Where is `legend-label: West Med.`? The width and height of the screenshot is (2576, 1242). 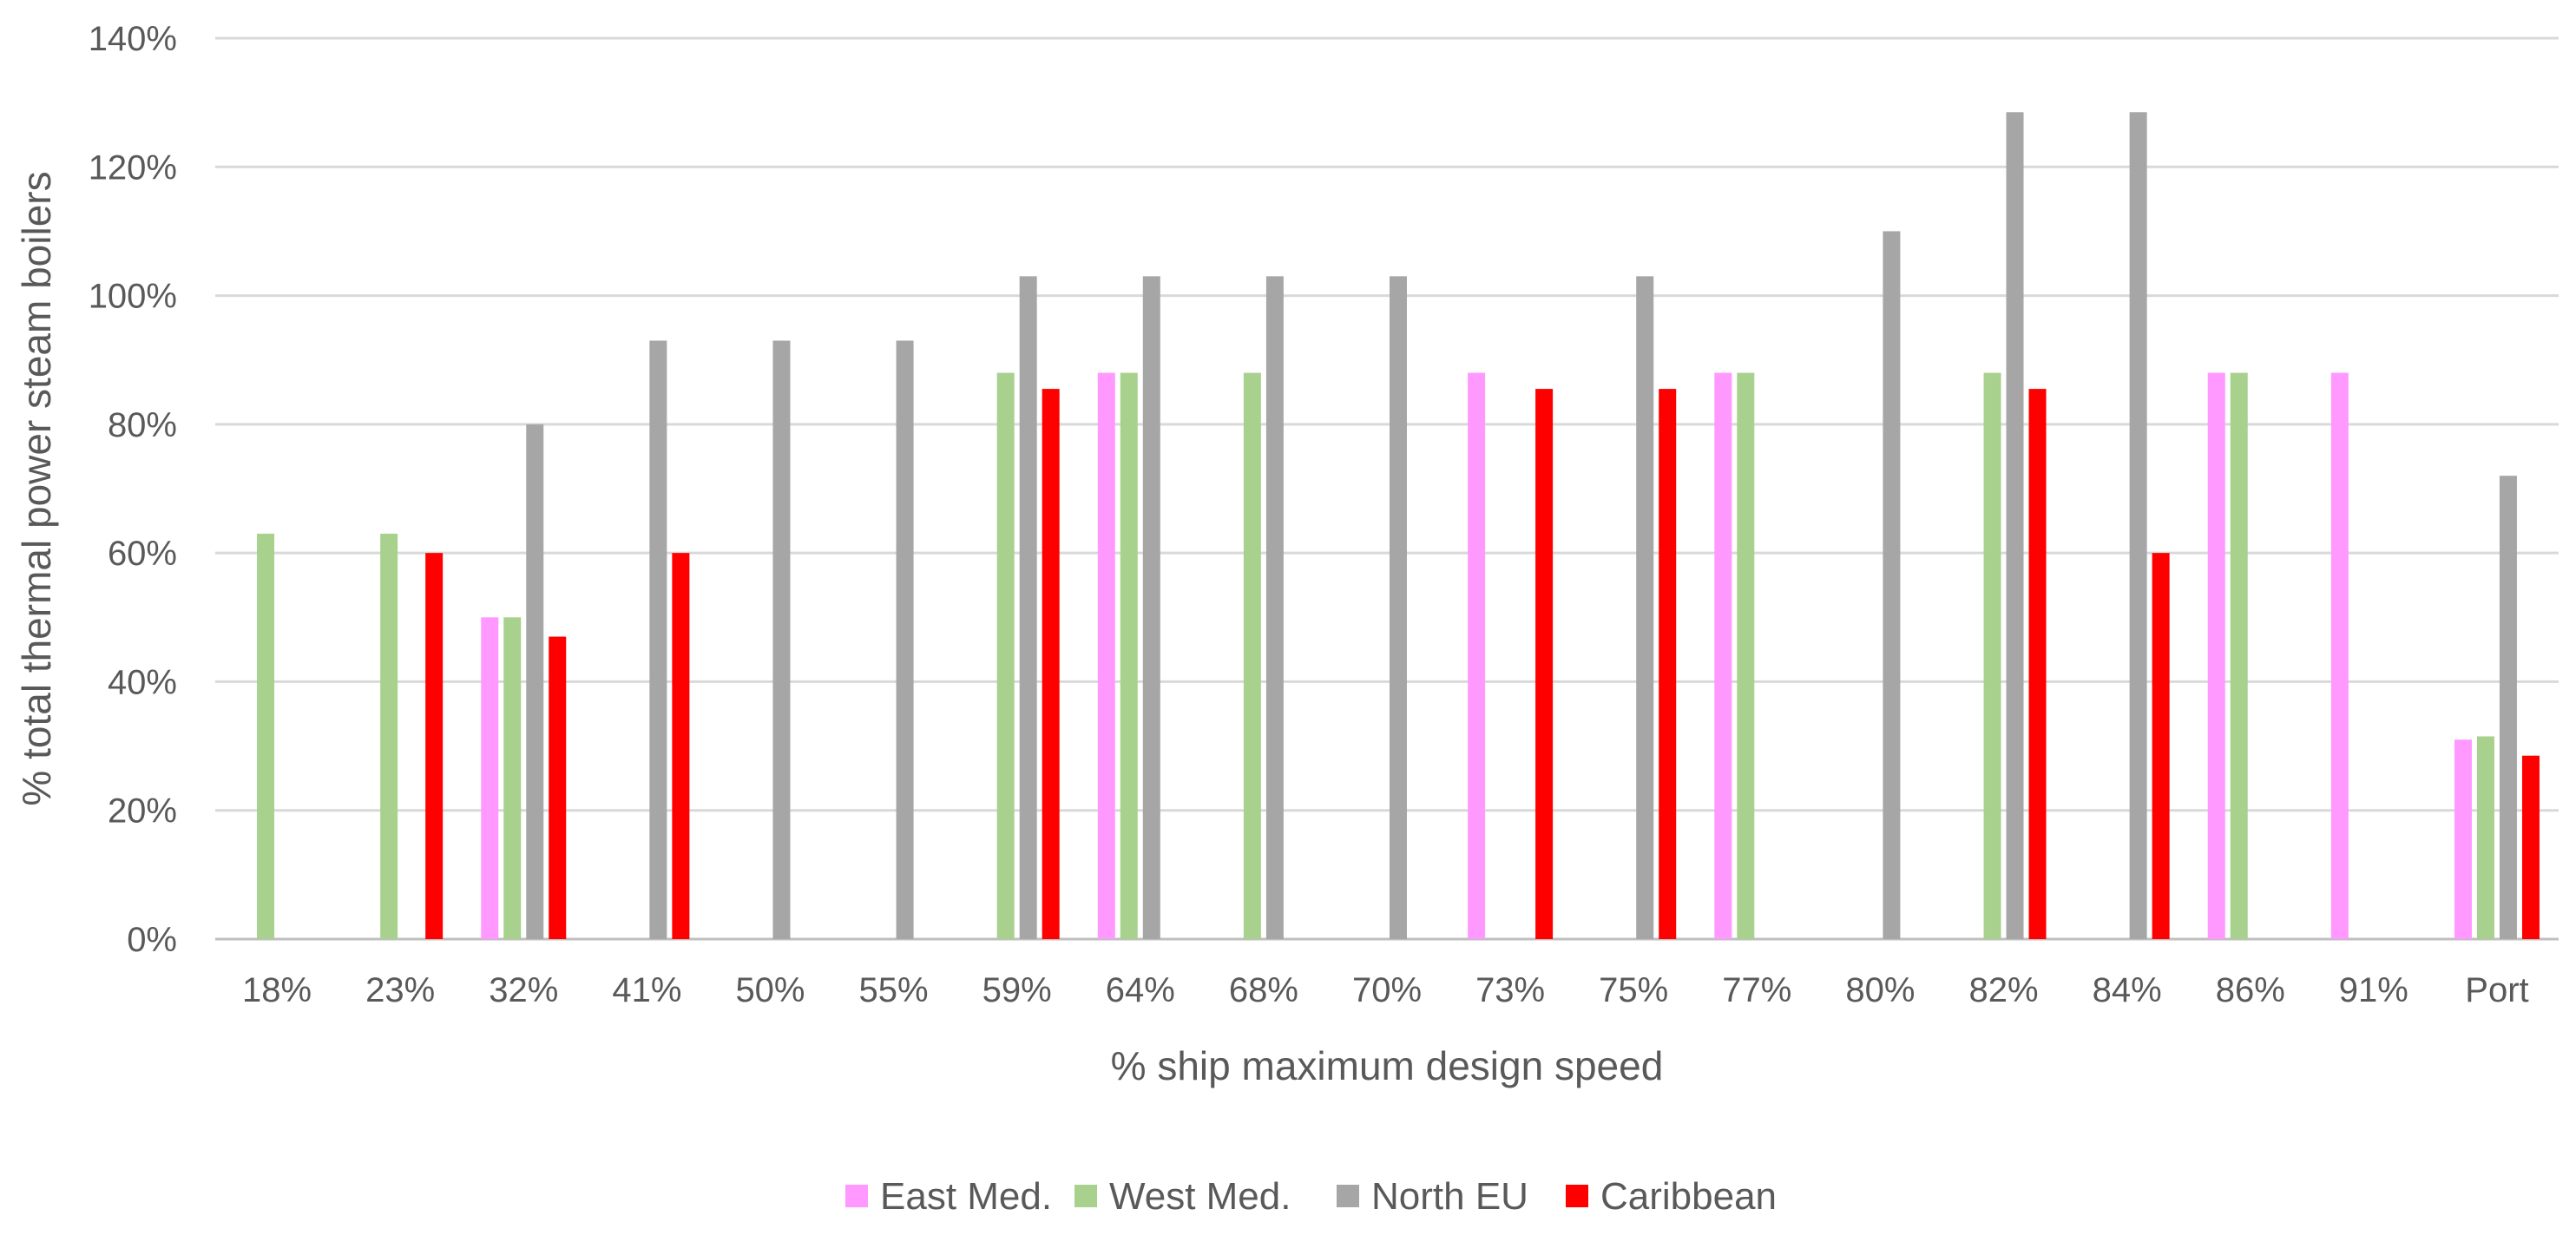 legend-label: West Med. is located at coordinates (1200, 1196).